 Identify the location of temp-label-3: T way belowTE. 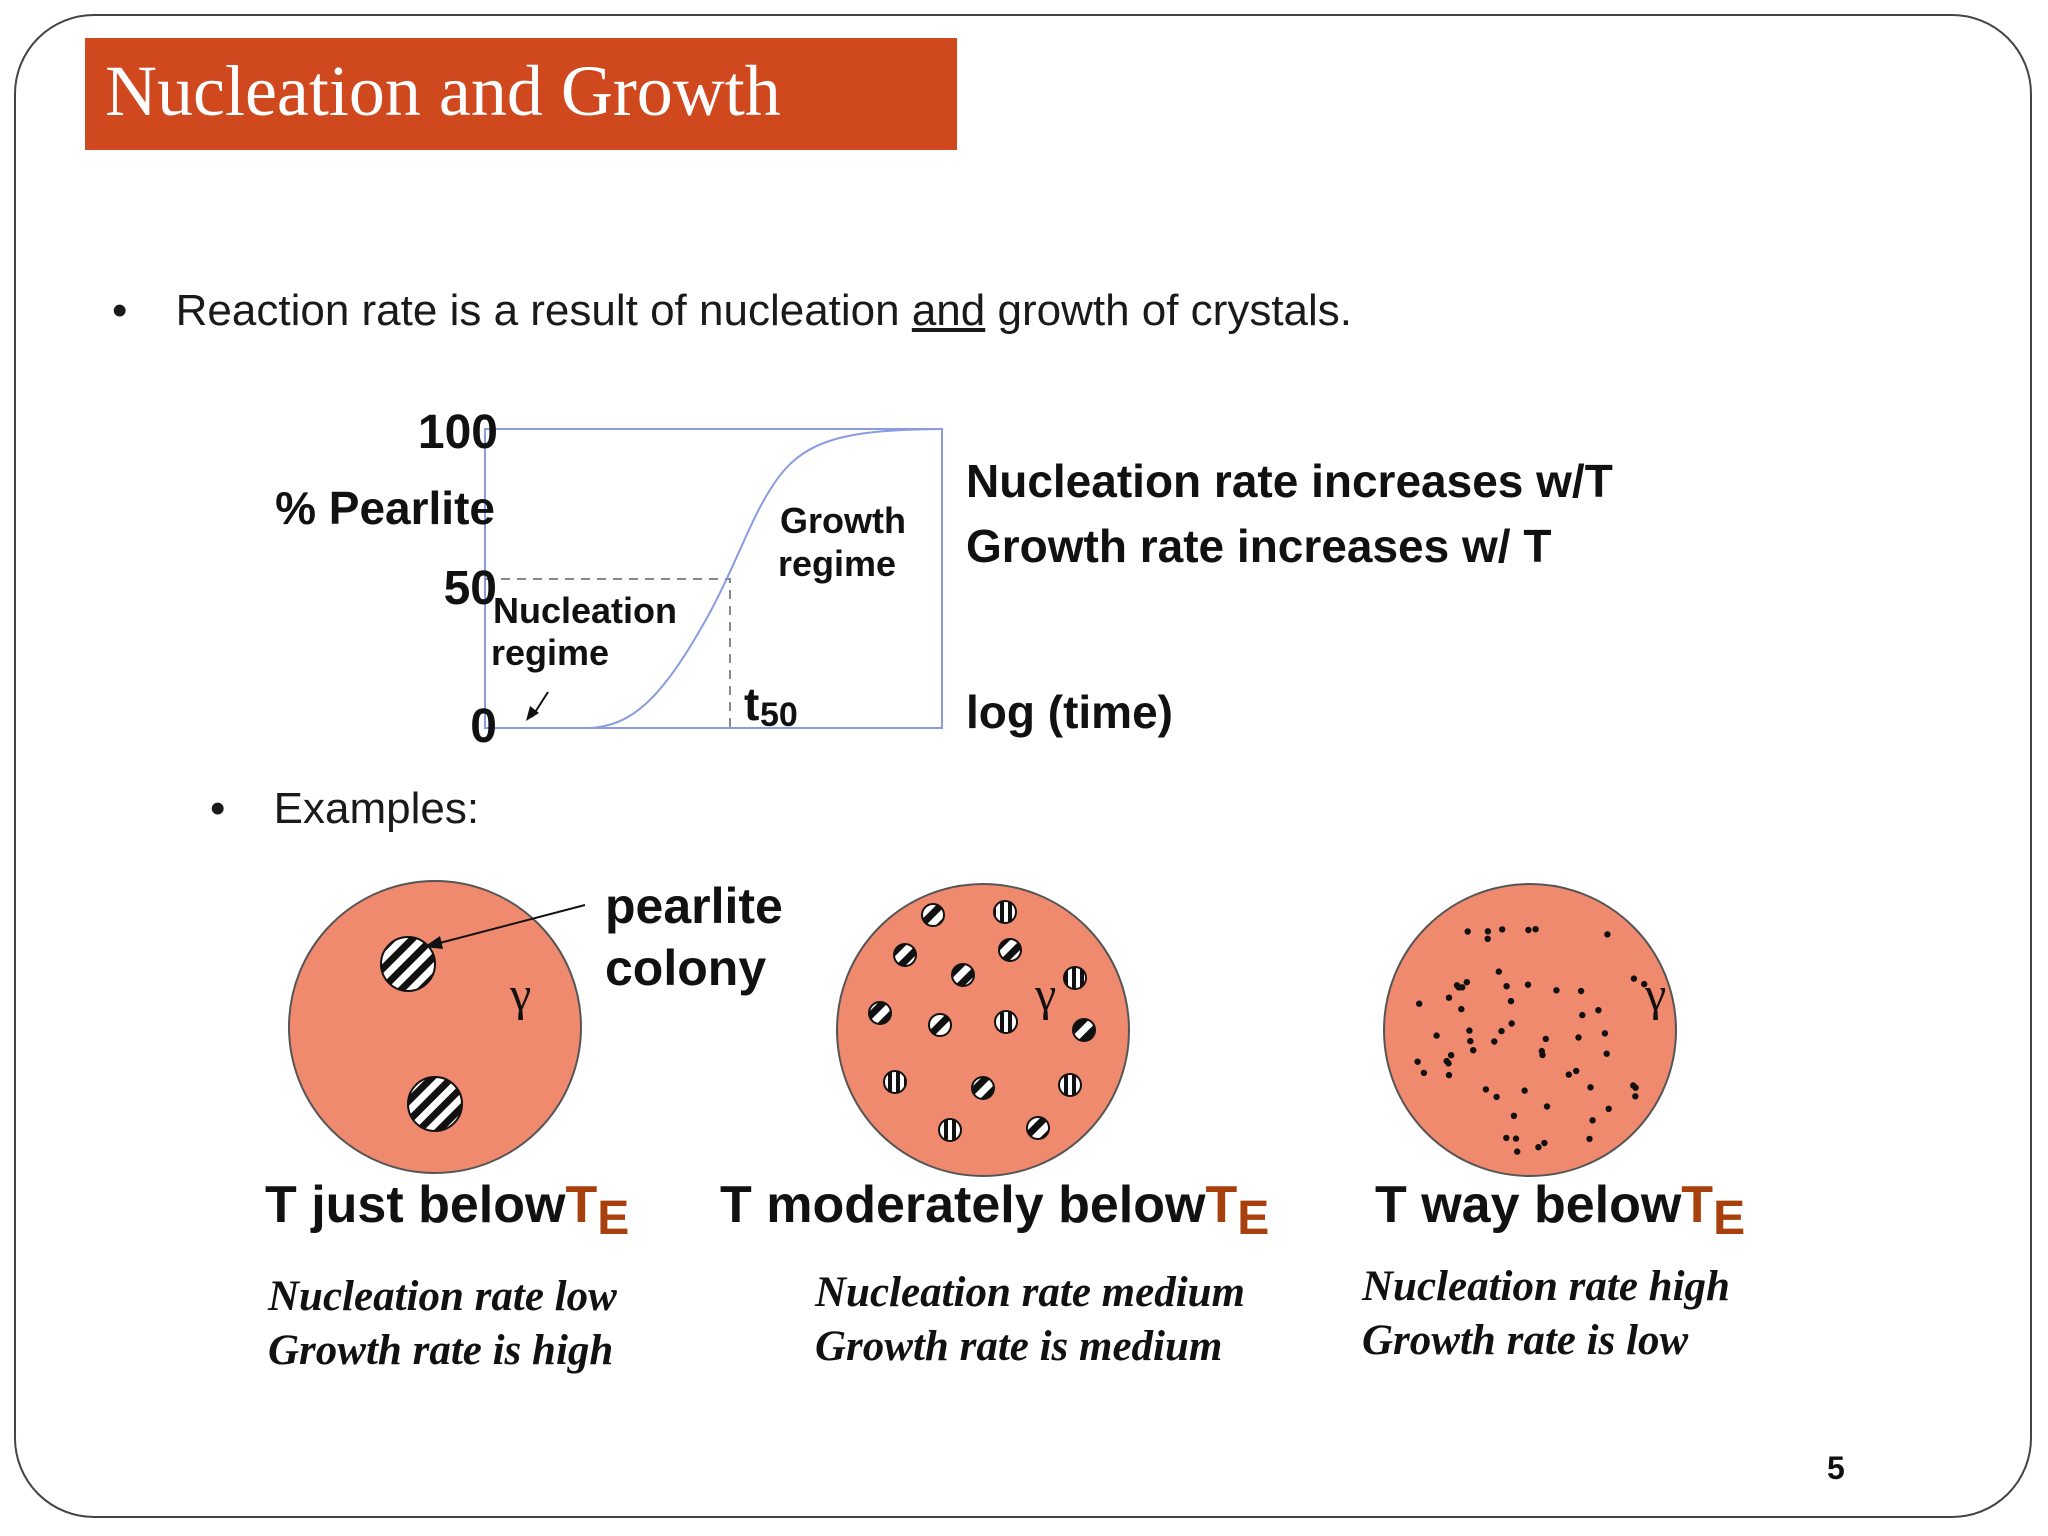
(1560, 1210).